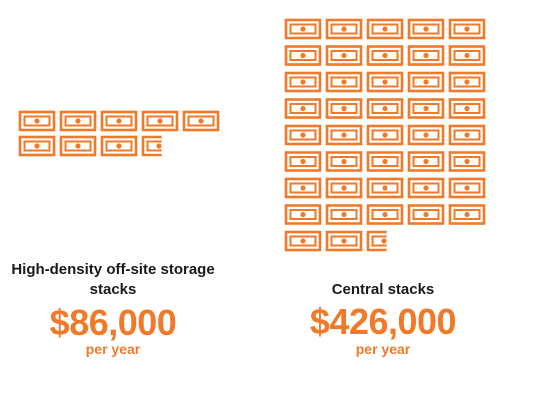 This screenshot has width=537, height=400. I want to click on offsite-stacks-value: $86,000, so click(113, 322).